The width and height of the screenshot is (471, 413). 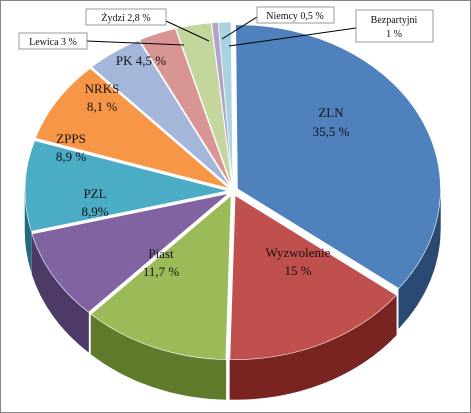 I want to click on label-wyzwolenie-value: 15 %, so click(x=297, y=270).